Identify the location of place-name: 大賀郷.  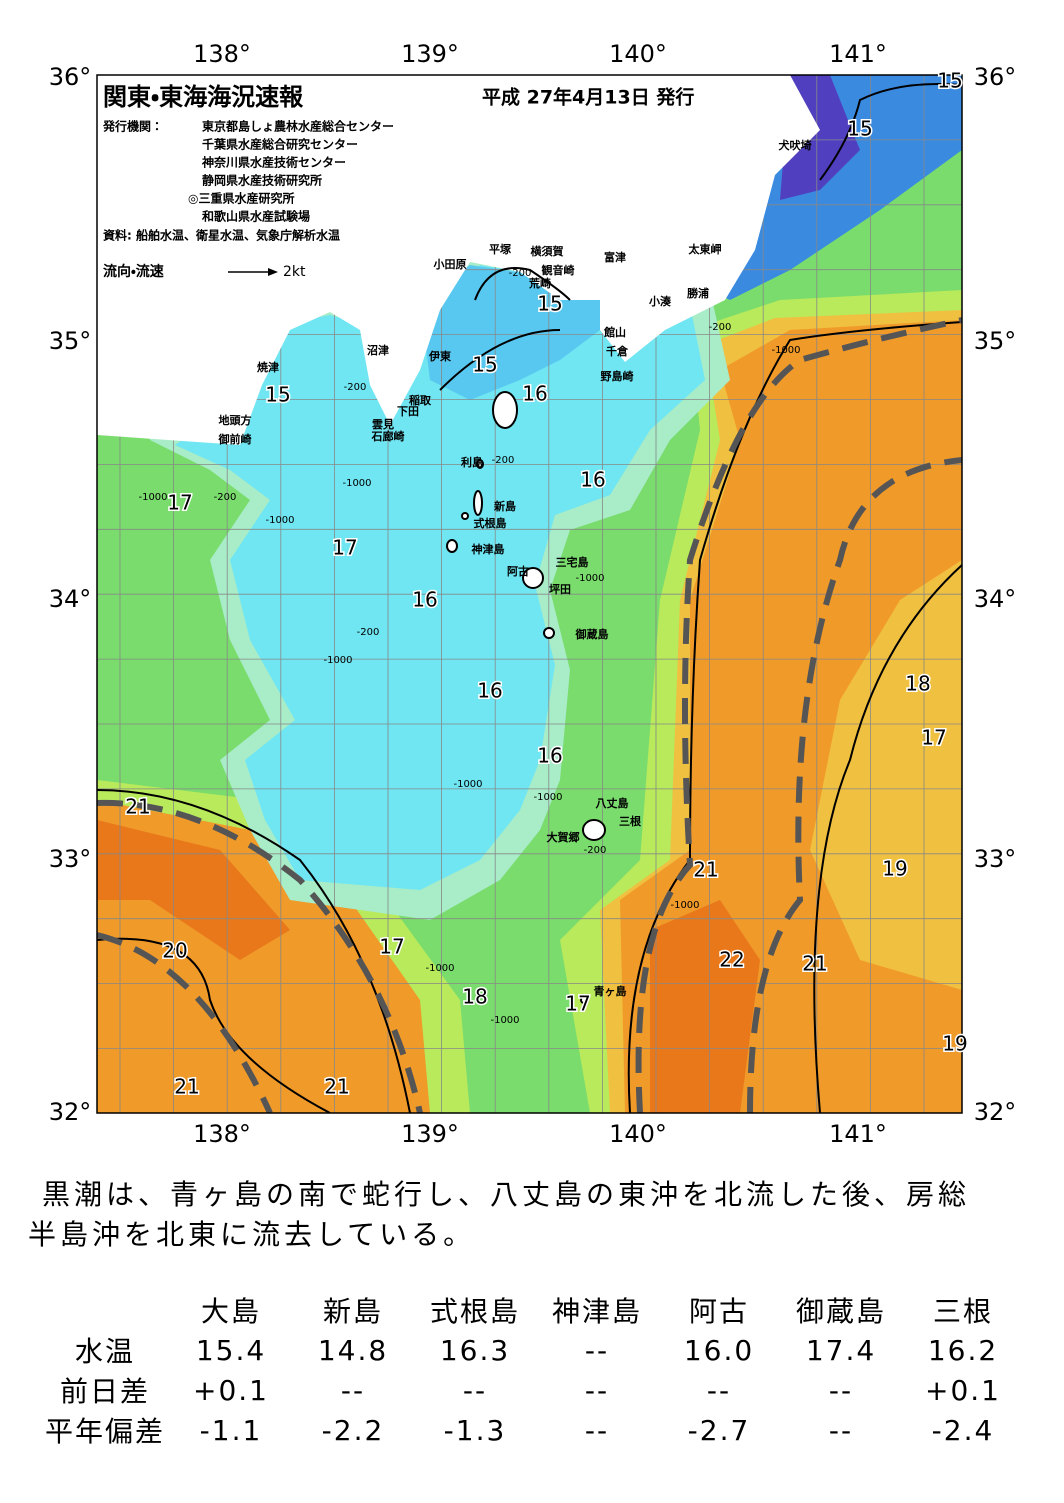
(563, 837).